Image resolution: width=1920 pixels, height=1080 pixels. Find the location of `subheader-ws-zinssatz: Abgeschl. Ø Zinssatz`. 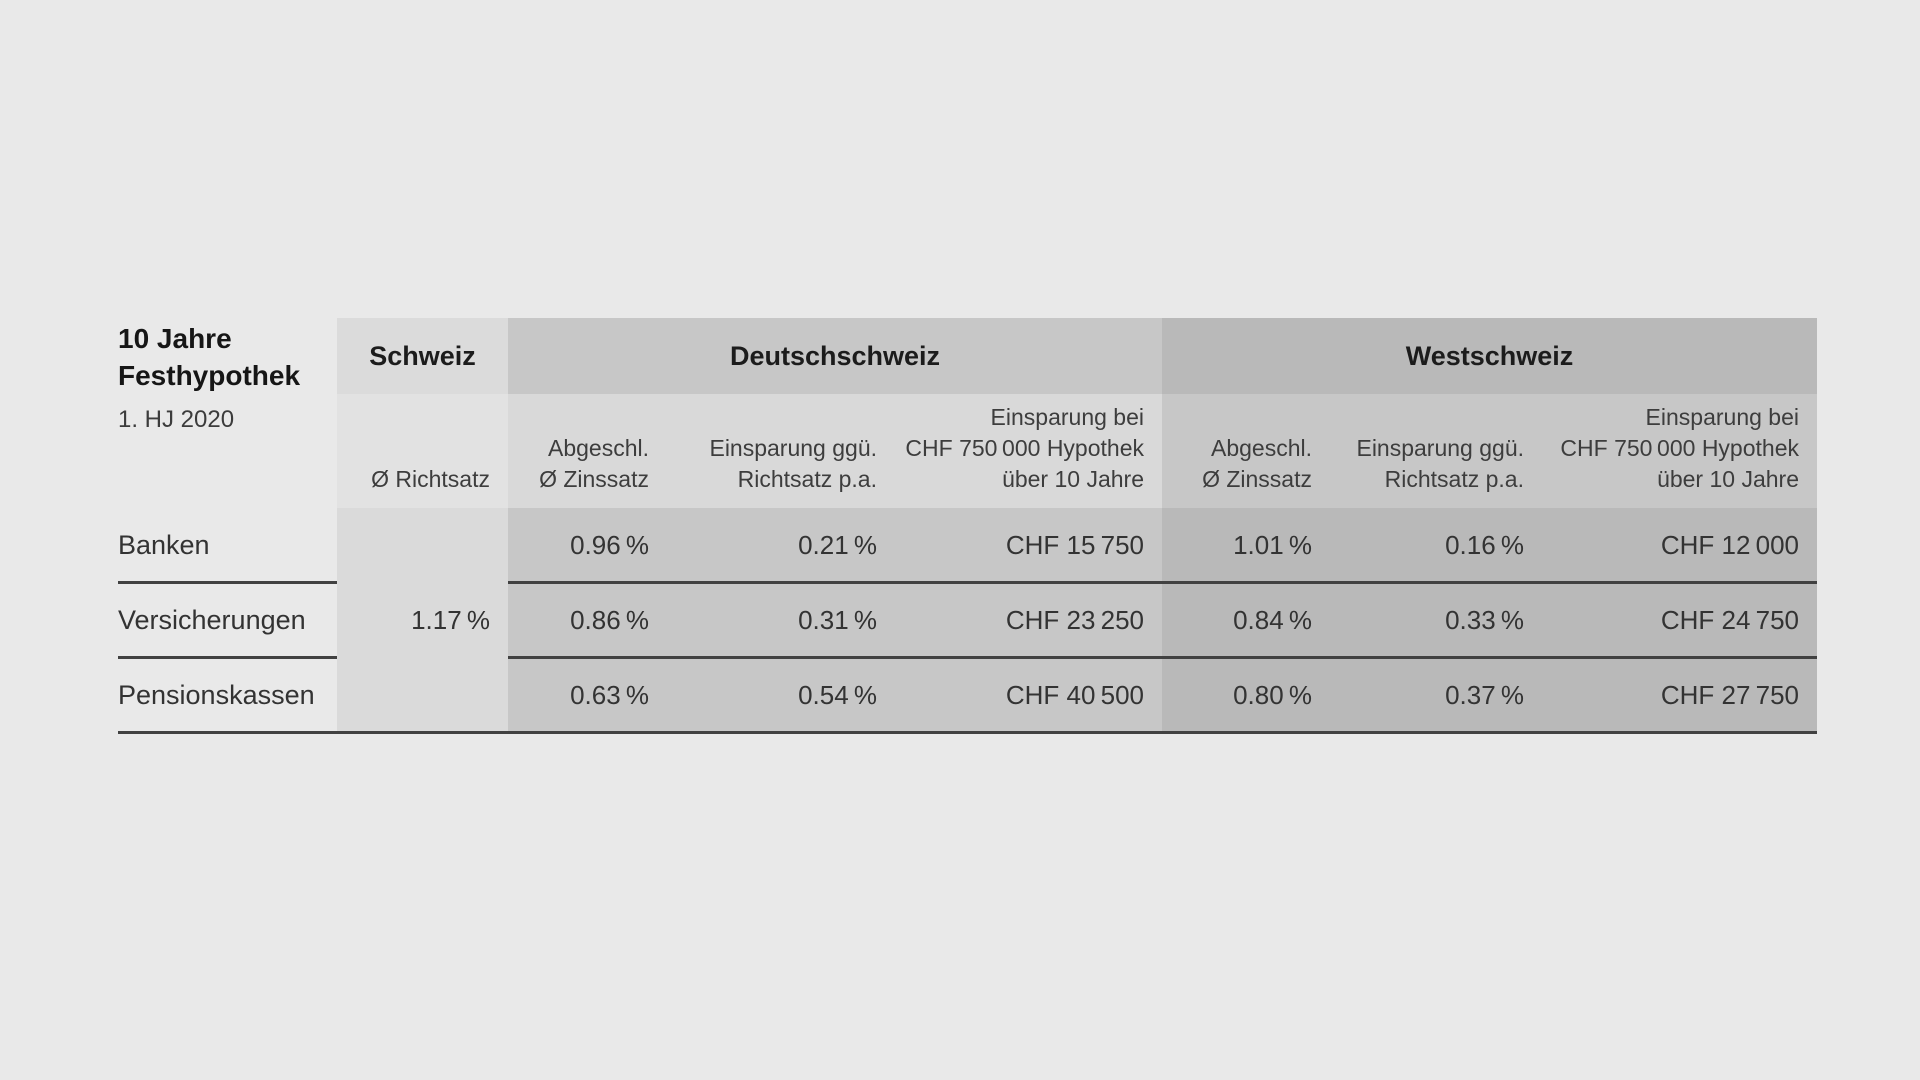

subheader-ws-zinssatz: Abgeschl. Ø Zinssatz is located at coordinates (1246, 451).